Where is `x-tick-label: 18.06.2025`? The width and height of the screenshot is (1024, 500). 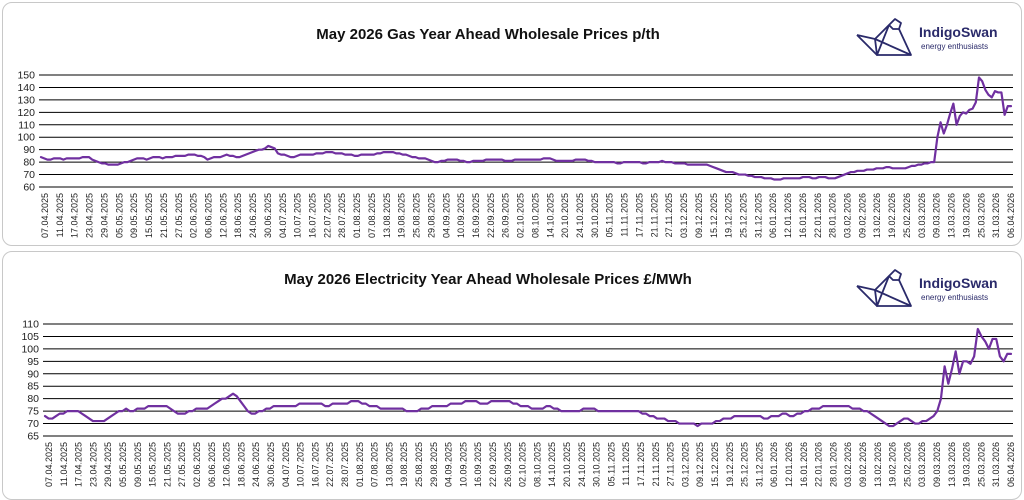 x-tick-label: 18.06.2025 is located at coordinates (238, 215).